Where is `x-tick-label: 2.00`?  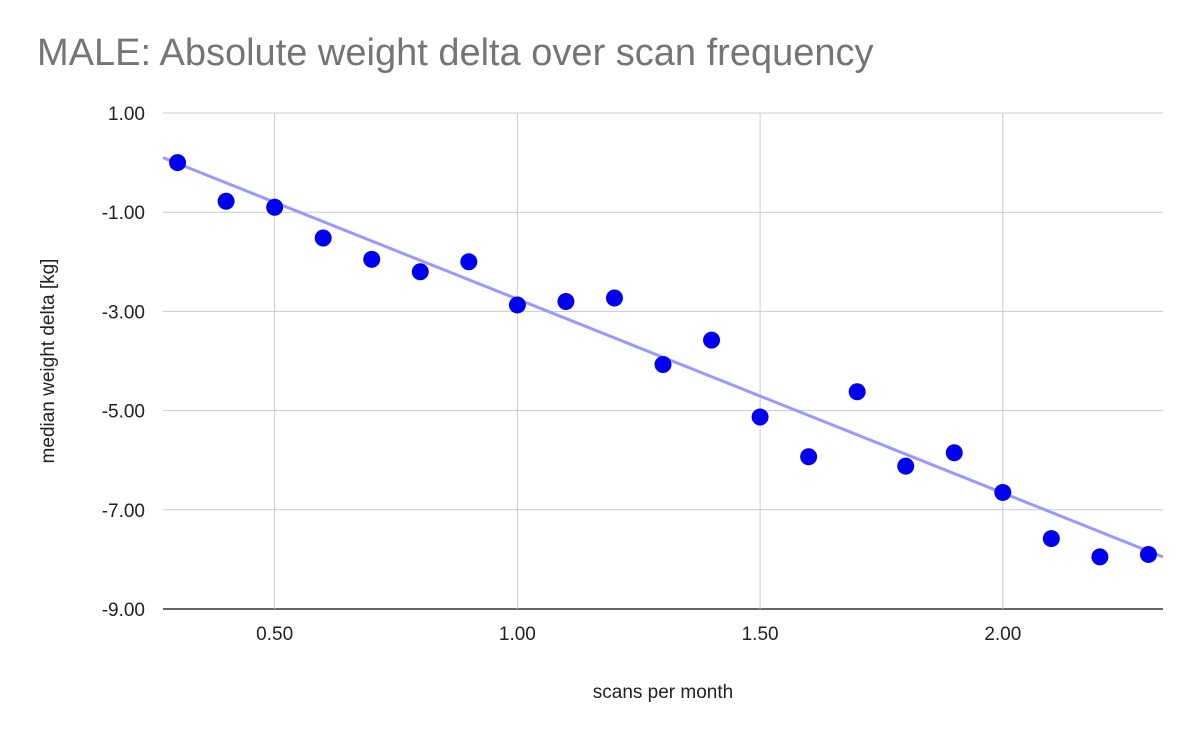
x-tick-label: 2.00 is located at coordinates (1002, 634).